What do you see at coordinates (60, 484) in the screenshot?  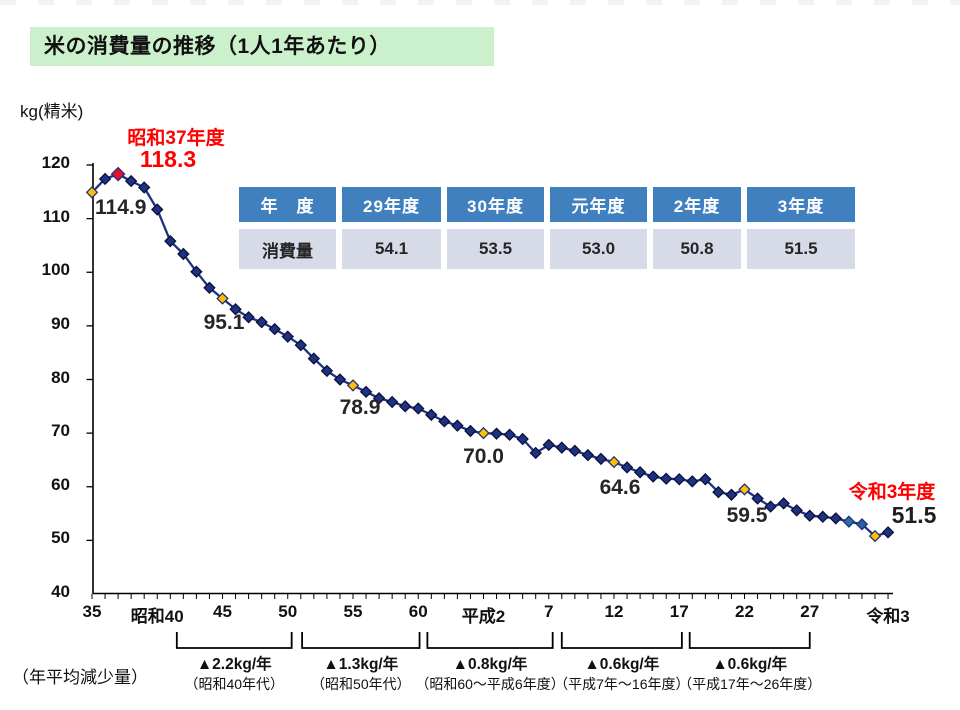 I see `y-tick-label: 60` at bounding box center [60, 484].